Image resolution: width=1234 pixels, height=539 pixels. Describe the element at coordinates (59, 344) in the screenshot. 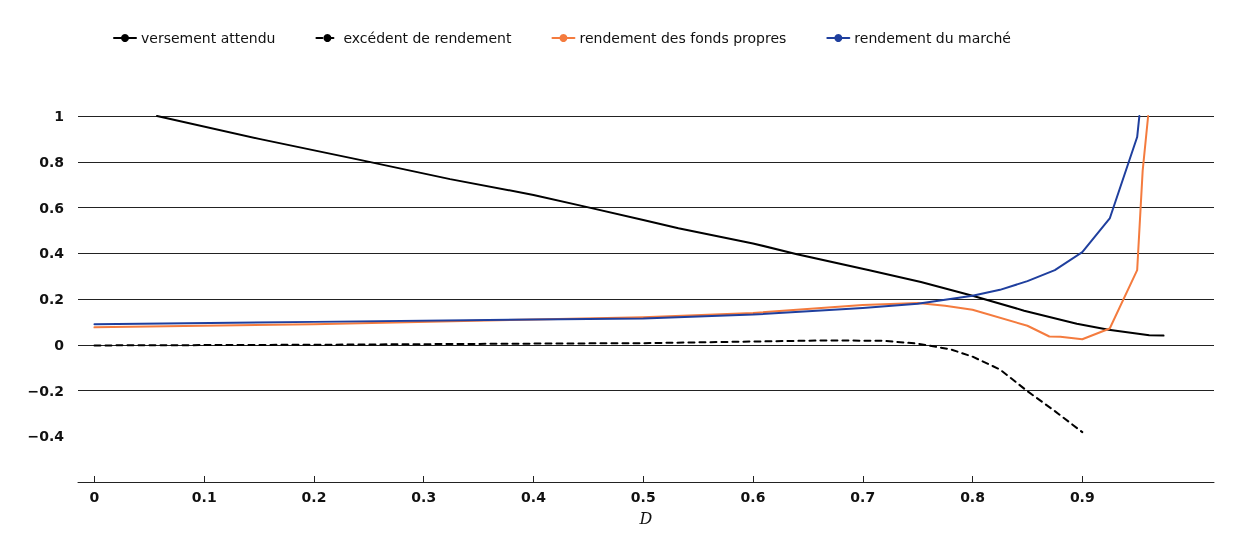

I see `y-tick-label: 0` at that location.